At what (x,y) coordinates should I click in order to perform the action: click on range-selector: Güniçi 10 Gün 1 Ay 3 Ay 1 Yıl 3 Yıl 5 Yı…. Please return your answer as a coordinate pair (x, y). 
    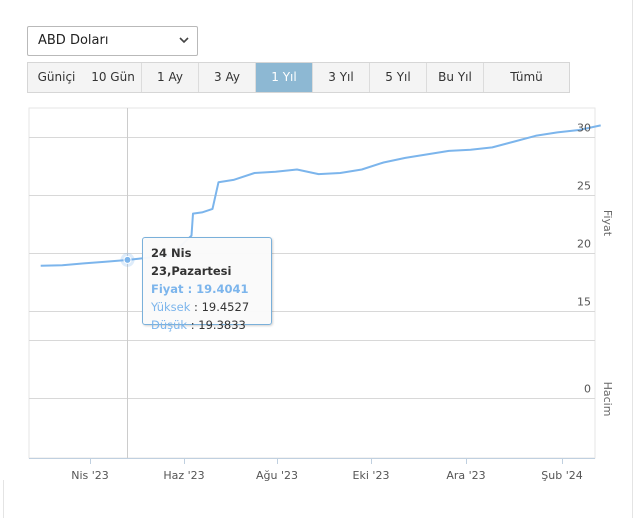
    Looking at the image, I should click on (298, 77).